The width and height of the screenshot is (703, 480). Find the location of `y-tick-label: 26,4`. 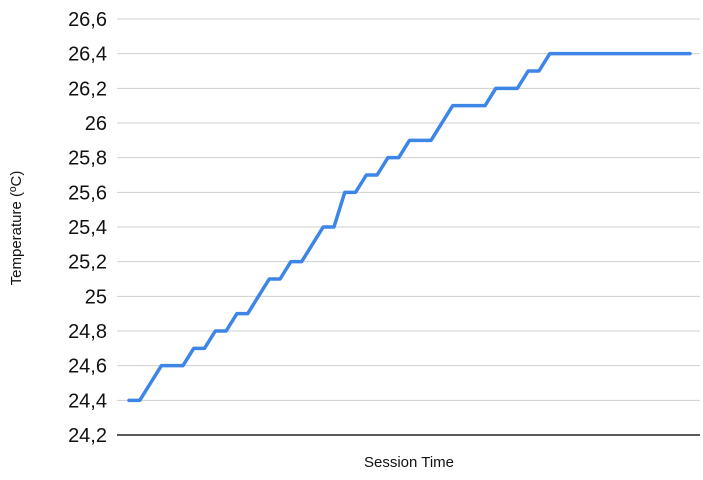

y-tick-label: 26,4 is located at coordinates (87, 55).